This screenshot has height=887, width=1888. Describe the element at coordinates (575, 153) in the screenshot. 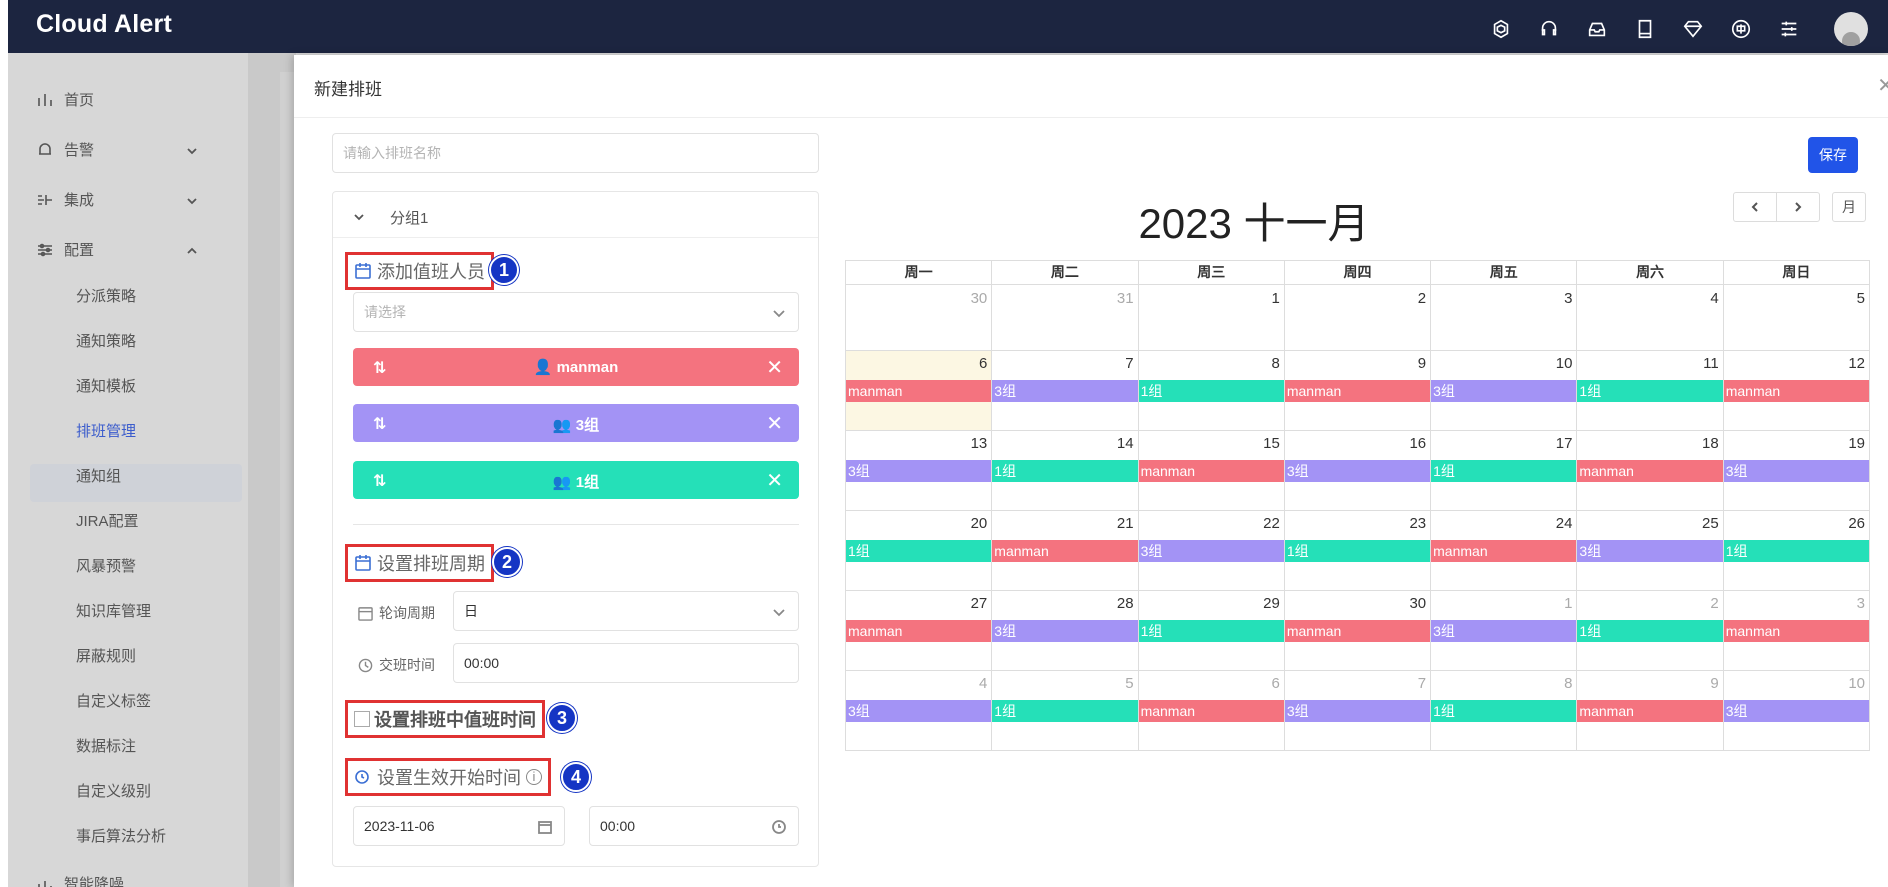

I see `schedule-name-input` at that location.